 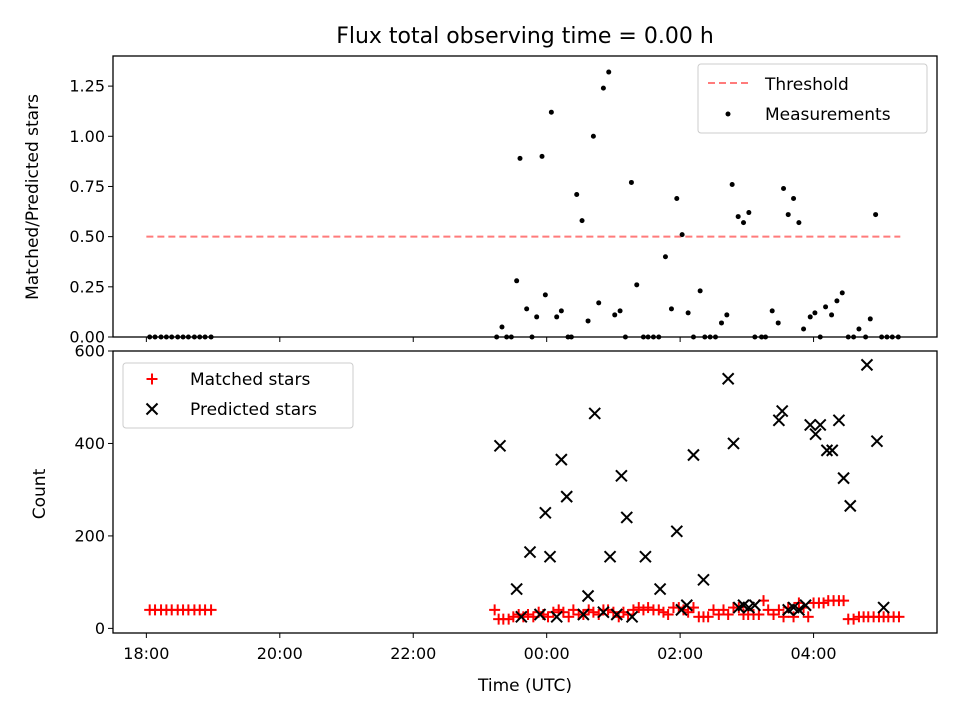 I want to click on legend-measurements-label: Measurements, so click(x=828, y=115).